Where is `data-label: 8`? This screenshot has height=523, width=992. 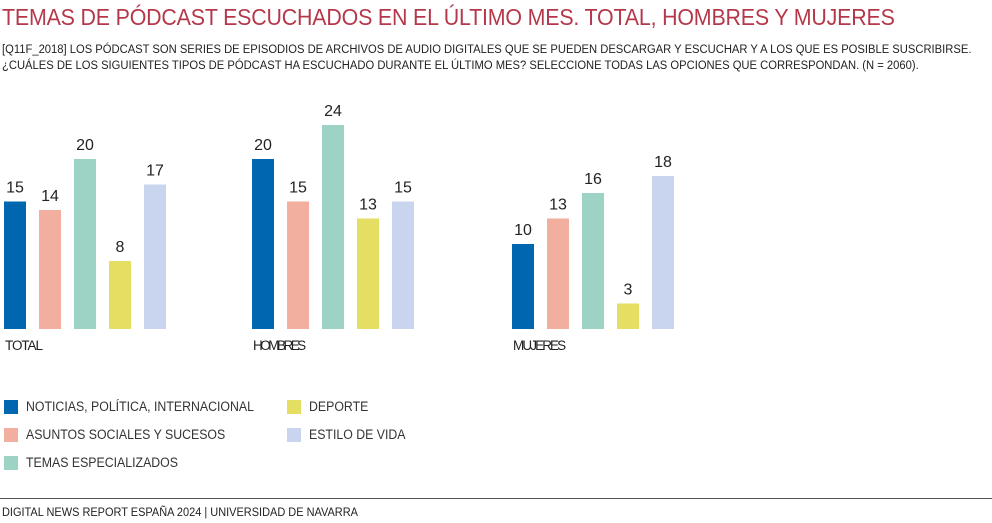 data-label: 8 is located at coordinates (120, 247).